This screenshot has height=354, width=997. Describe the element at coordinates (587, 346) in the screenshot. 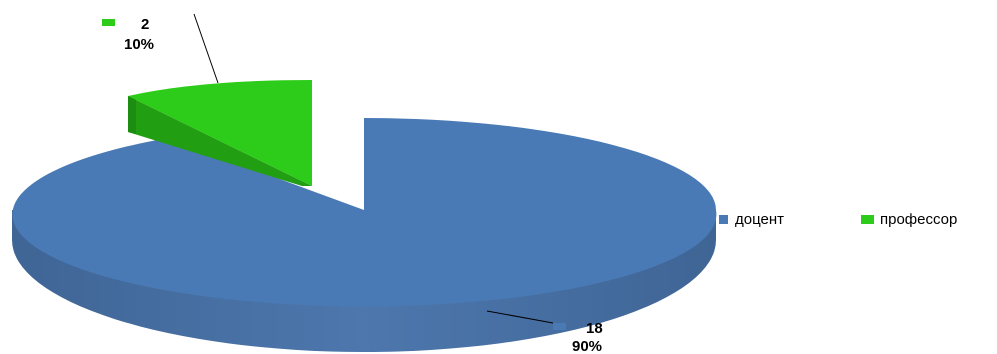

I see `data-label-docent-percent: 90%` at that location.